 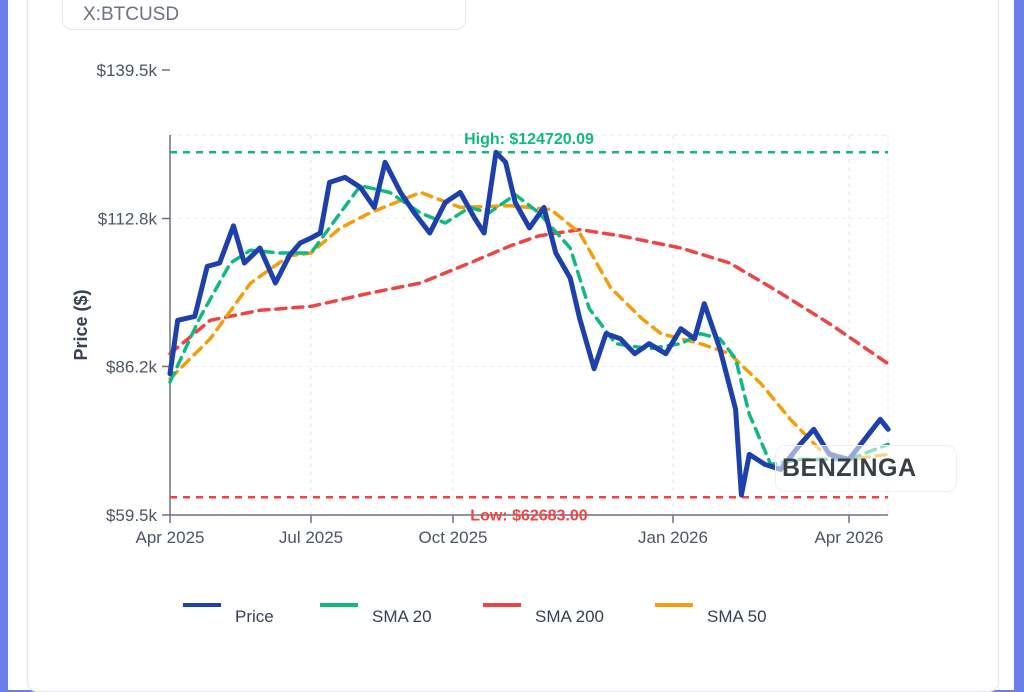 What do you see at coordinates (673, 537) in the screenshot?
I see `x-tick-label: Jan 2026` at bounding box center [673, 537].